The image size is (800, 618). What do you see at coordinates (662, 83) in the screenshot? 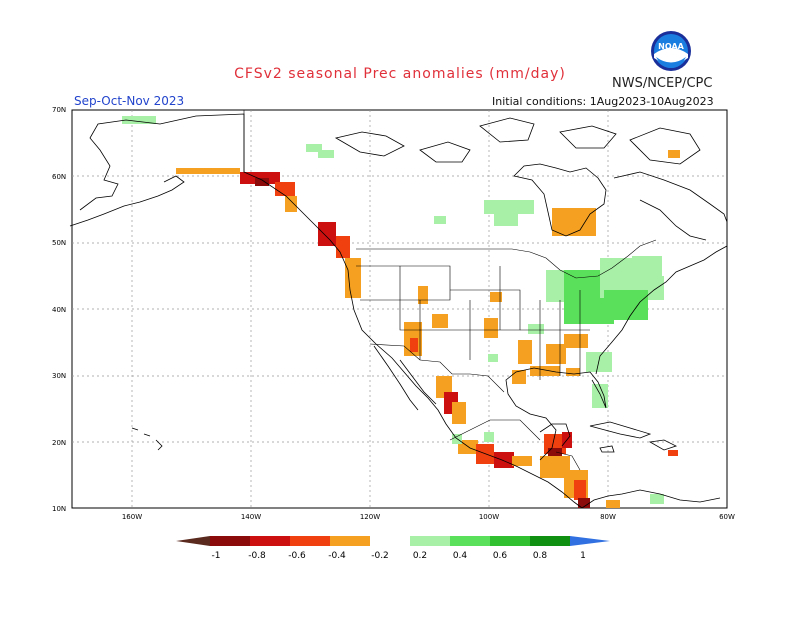
I see `agency-label: NWS/NCEP/CPC` at bounding box center [662, 83].